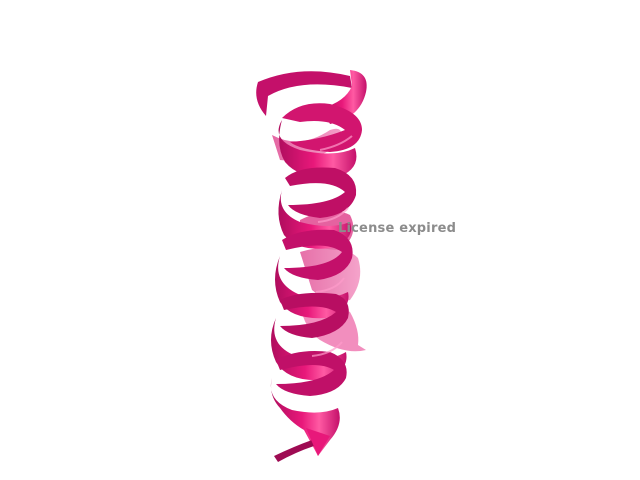 The height and width of the screenshot is (480, 640). I want to click on helix-highlights, so click(332, 246).